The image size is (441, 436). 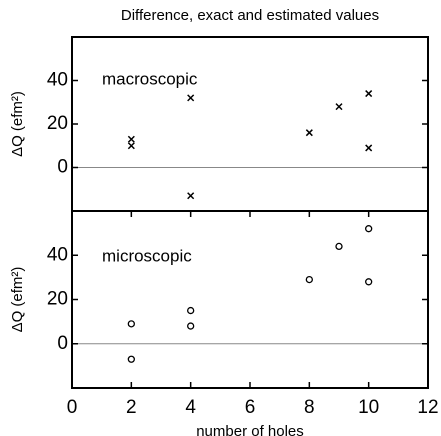 I want to click on chart-title: Difference, exact and estimated values, so click(x=250, y=15).